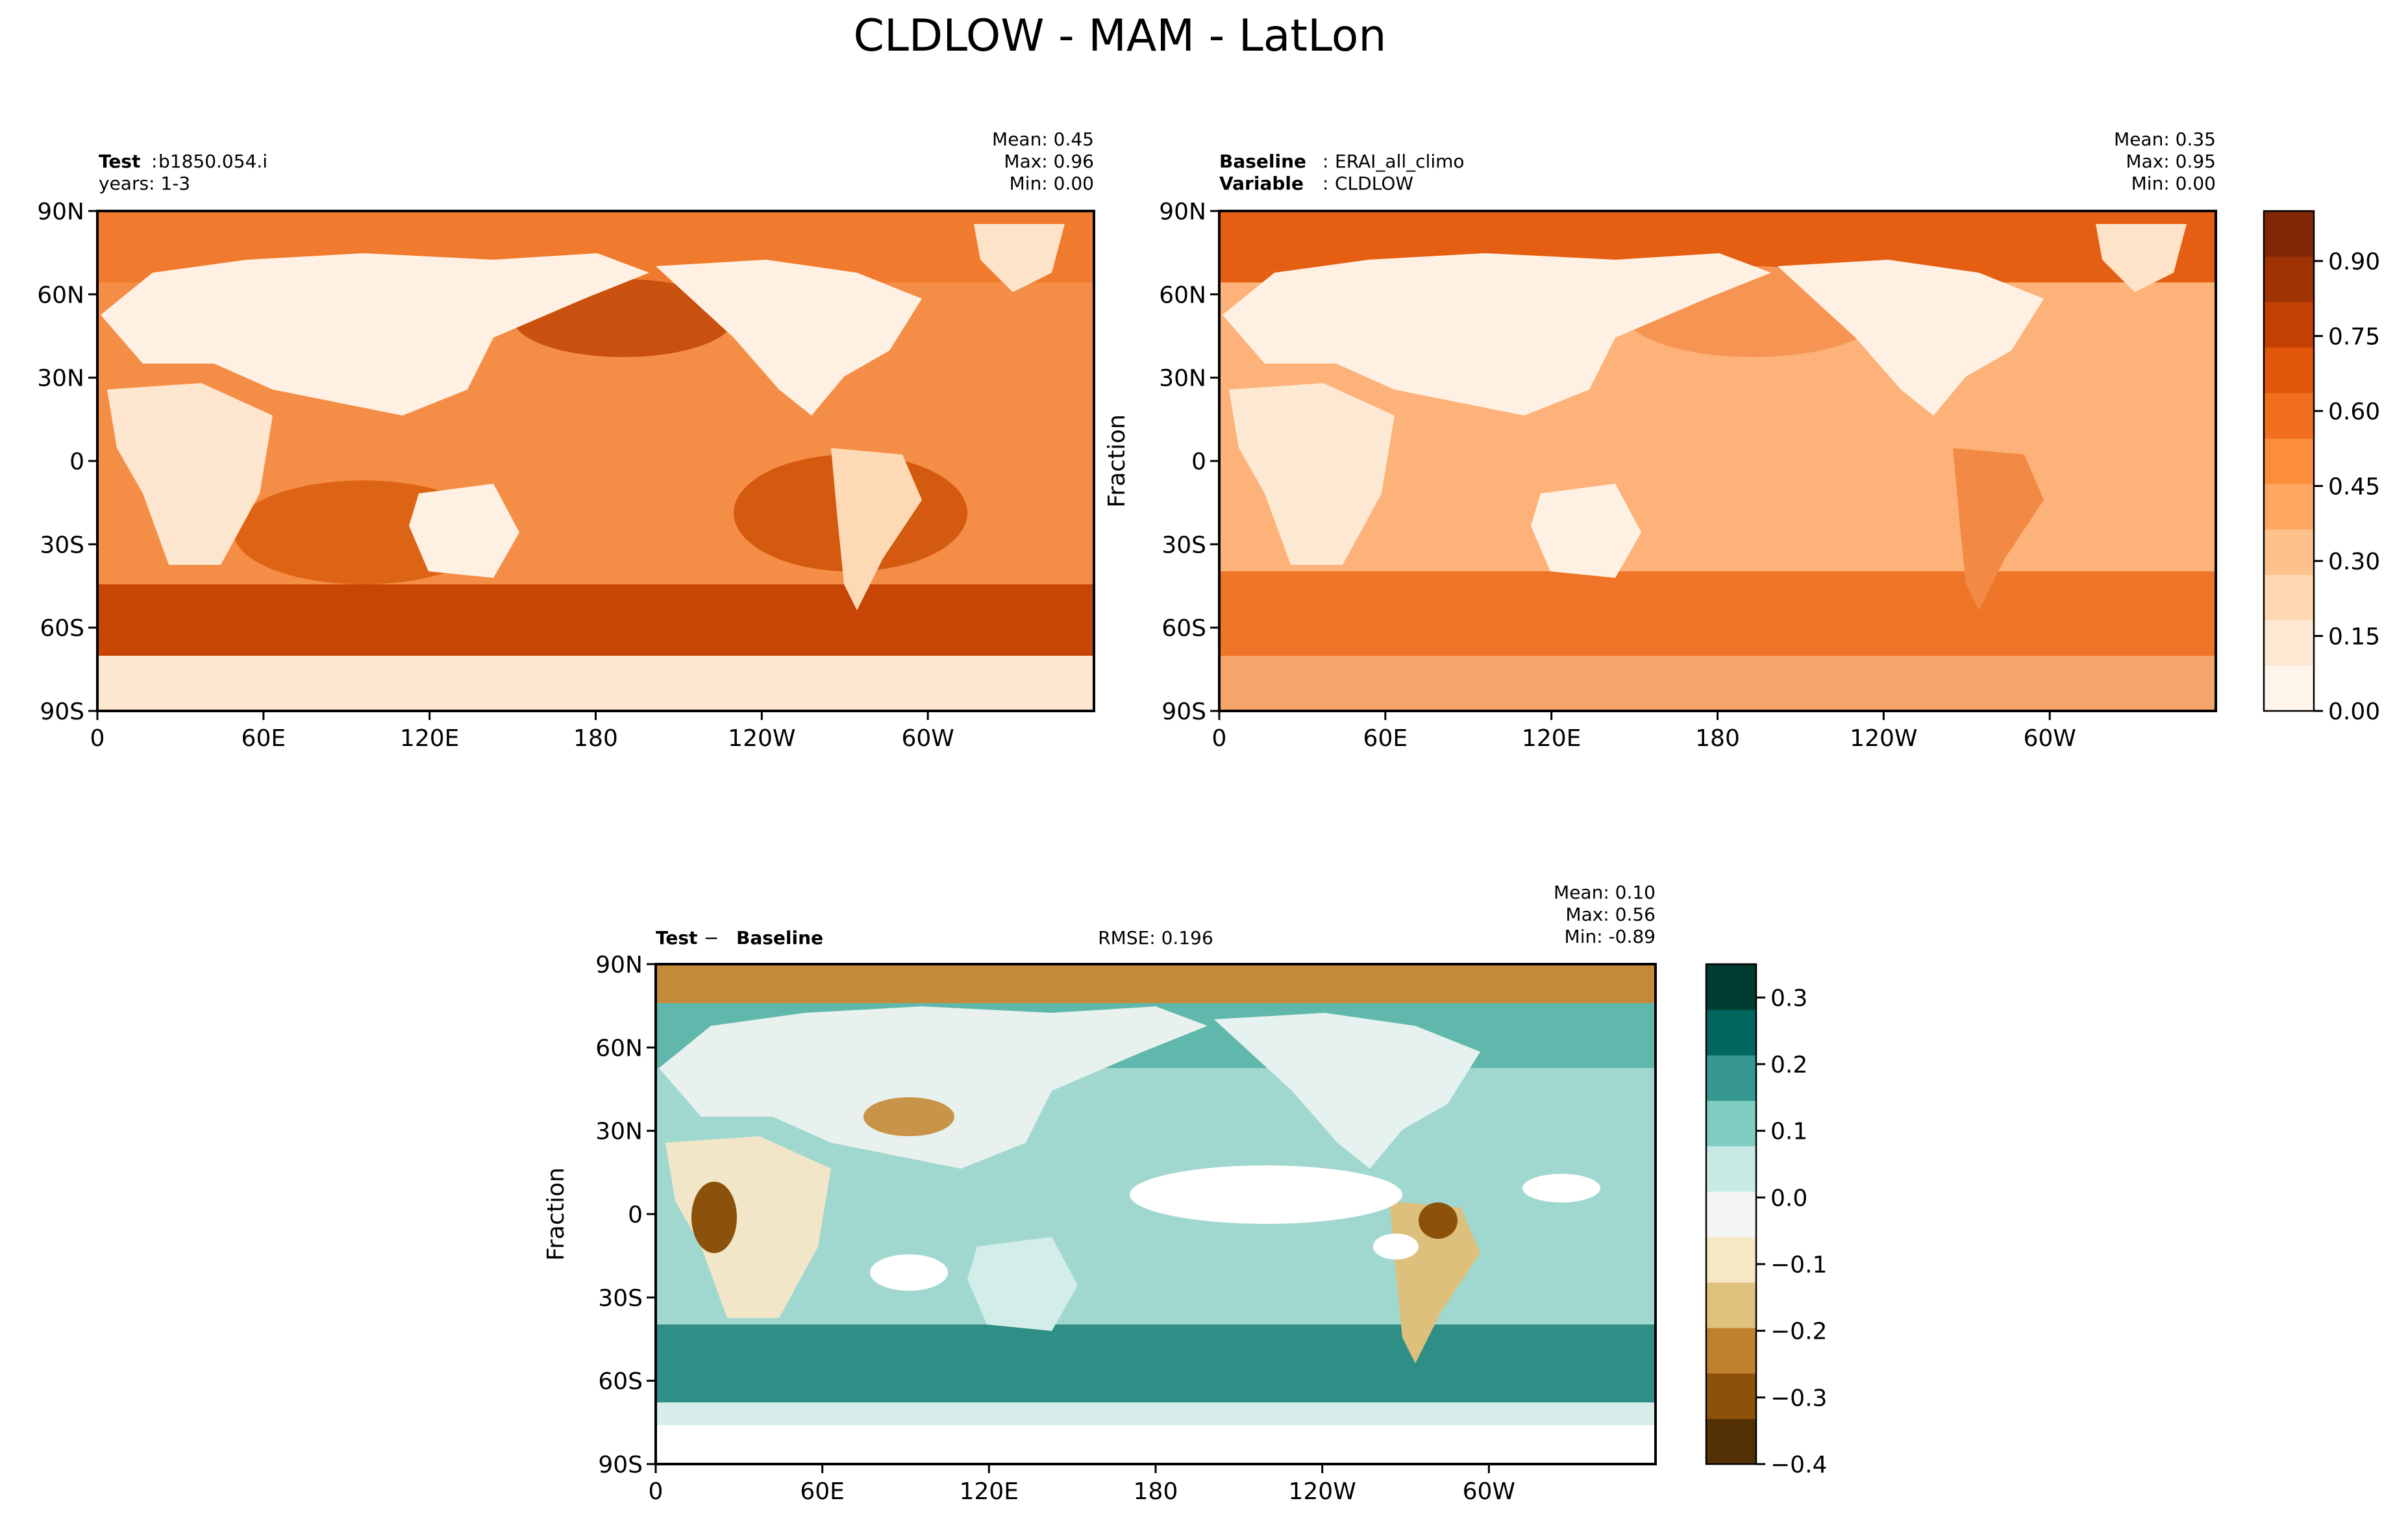 The width and height of the screenshot is (2408, 1529). What do you see at coordinates (2354, 337) in the screenshot?
I see `colorbar-top-tick-label: 0.75` at bounding box center [2354, 337].